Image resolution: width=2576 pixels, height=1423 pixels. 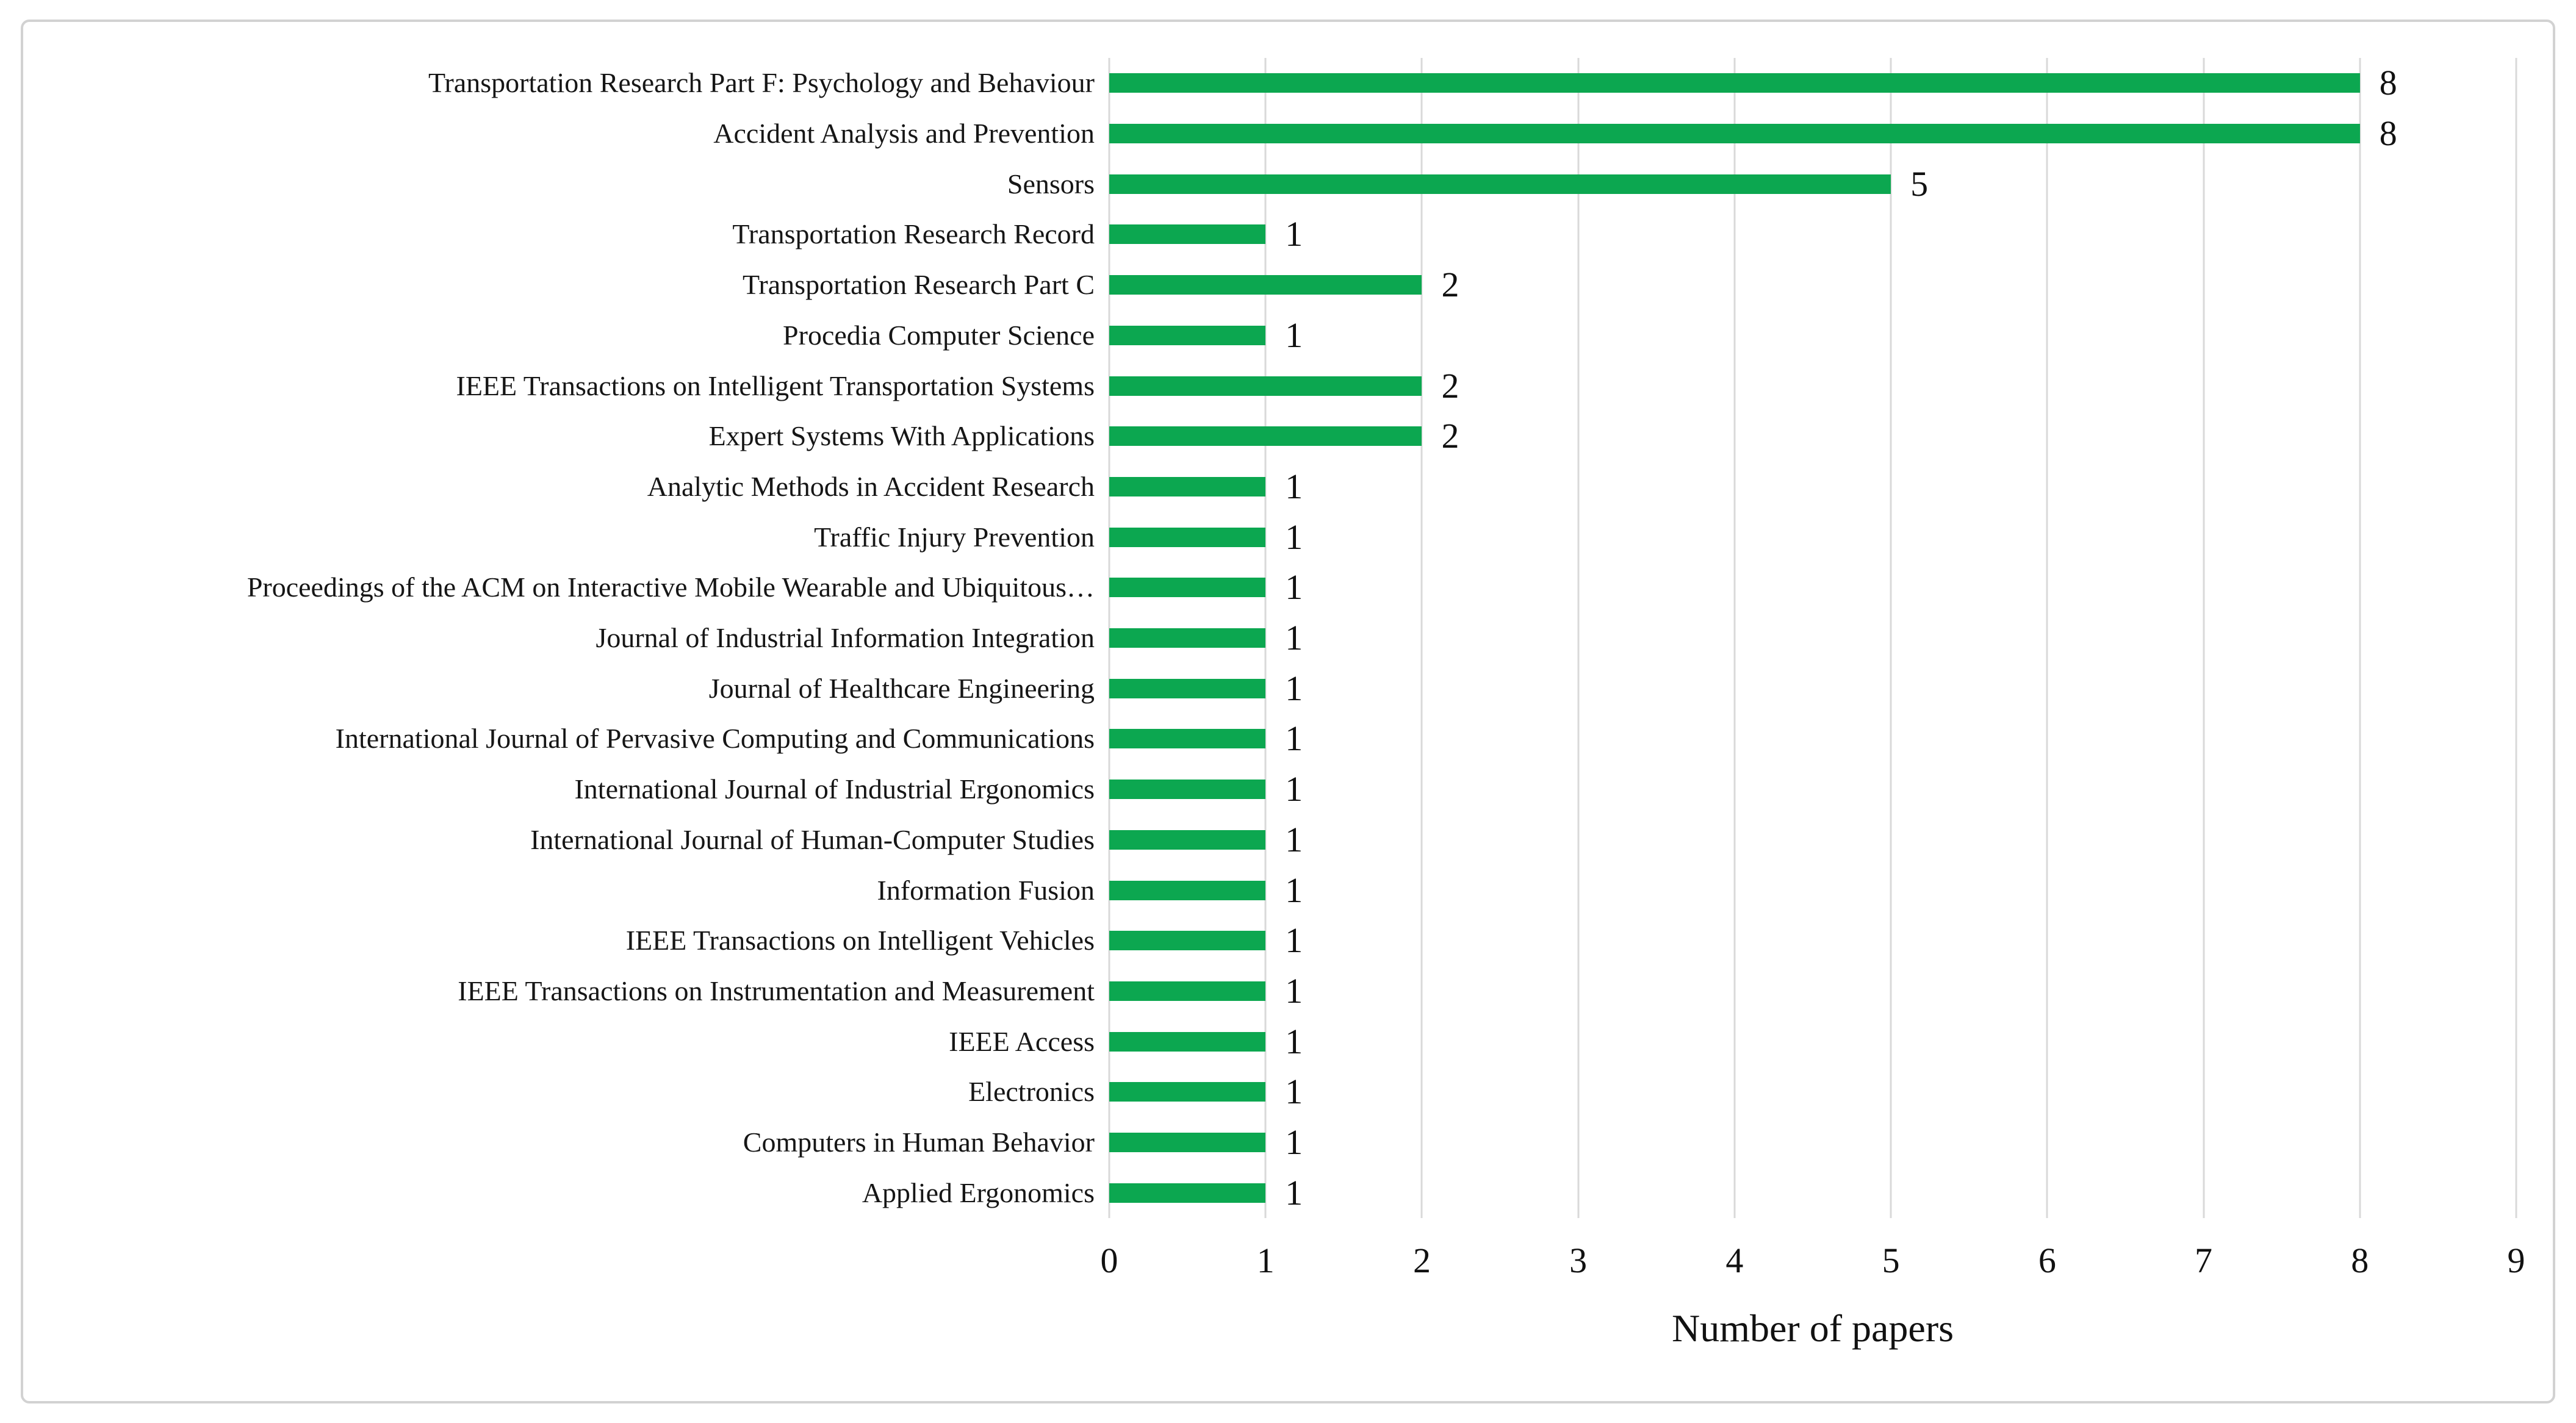 What do you see at coordinates (1109, 1260) in the screenshot?
I see `x-tick-label: 0` at bounding box center [1109, 1260].